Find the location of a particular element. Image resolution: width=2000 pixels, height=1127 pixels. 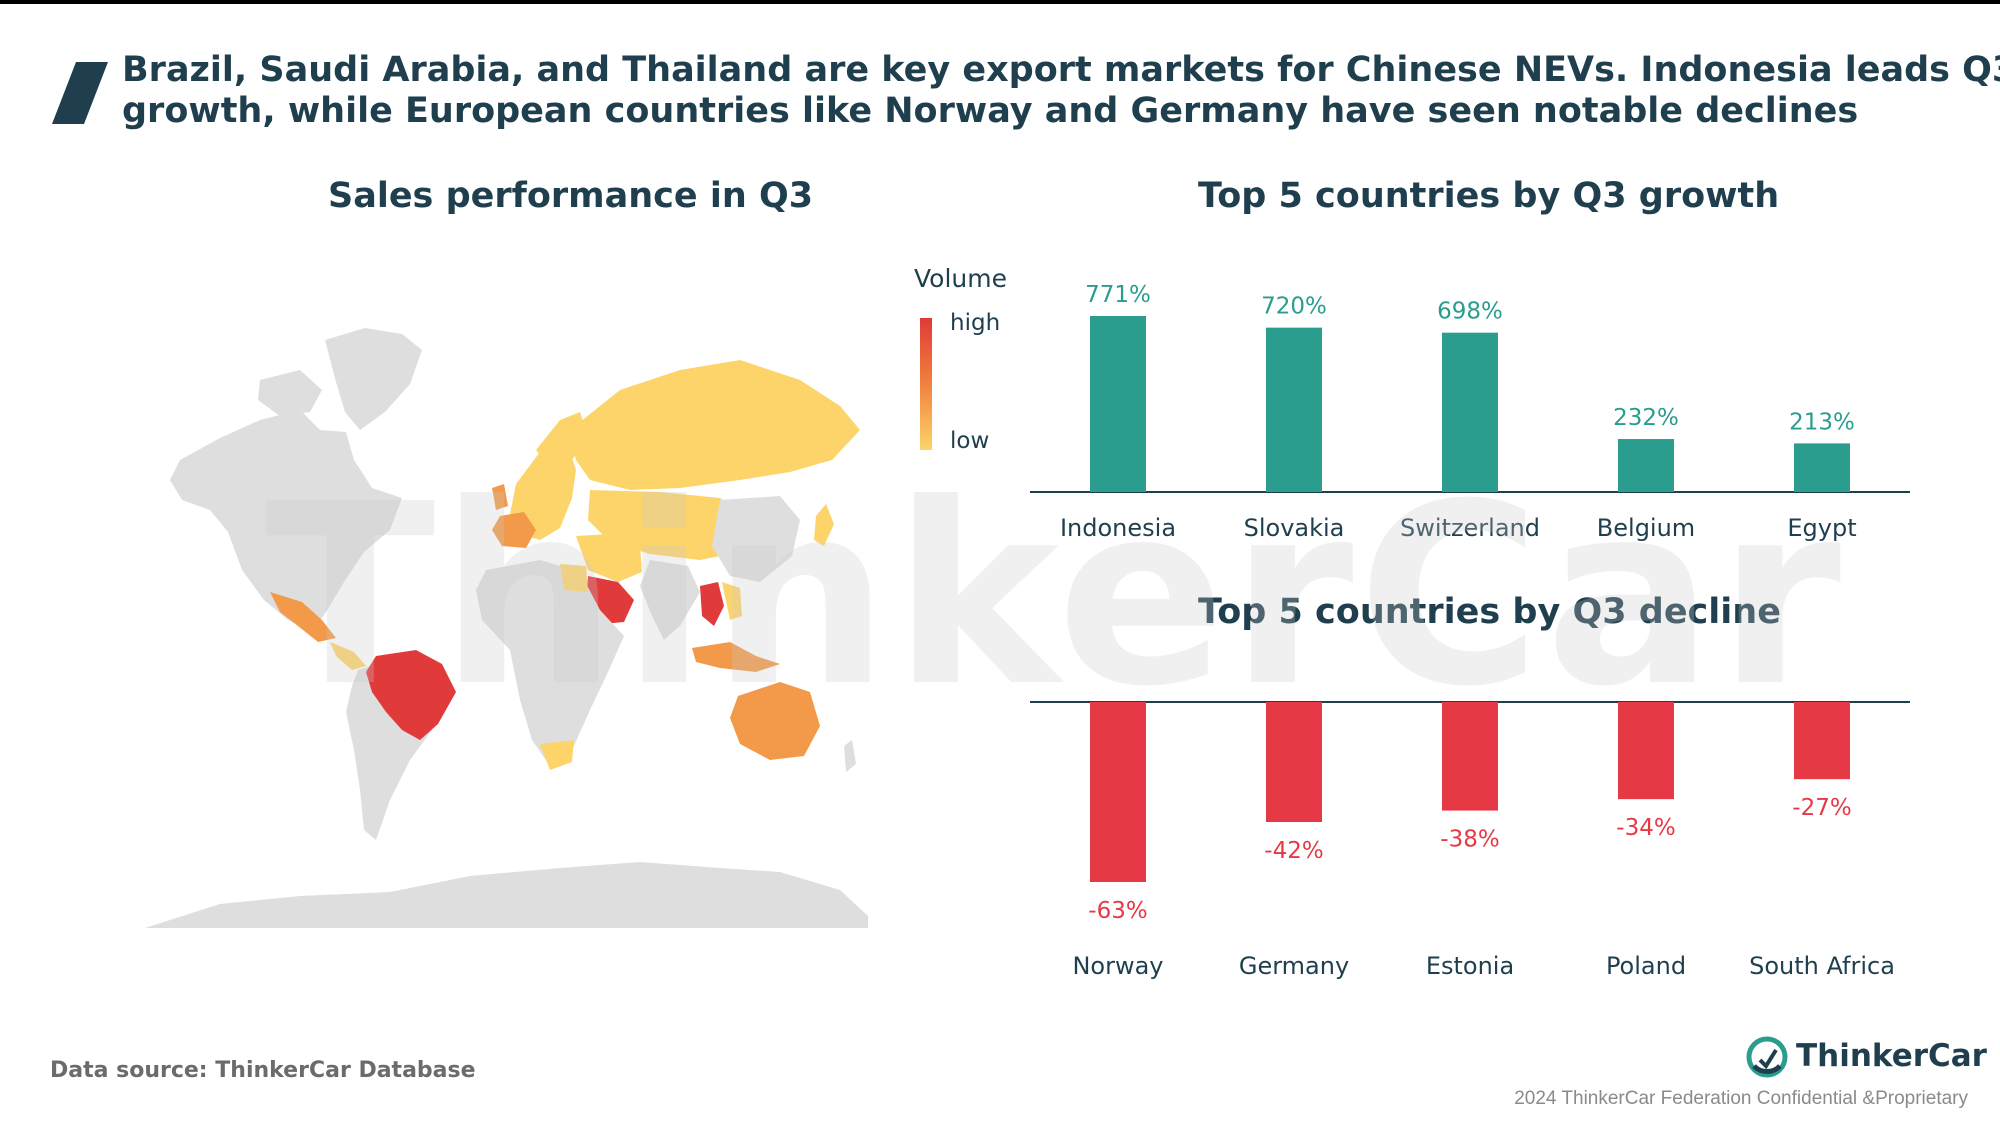

data-label: -27% is located at coordinates (1821, 808).